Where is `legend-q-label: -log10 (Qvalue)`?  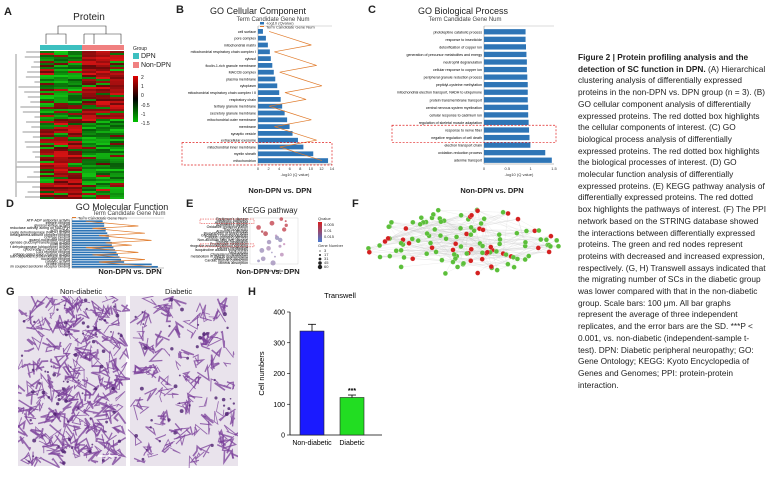 legend-q-label: -log10 (Qvalue) is located at coordinates (280, 24).